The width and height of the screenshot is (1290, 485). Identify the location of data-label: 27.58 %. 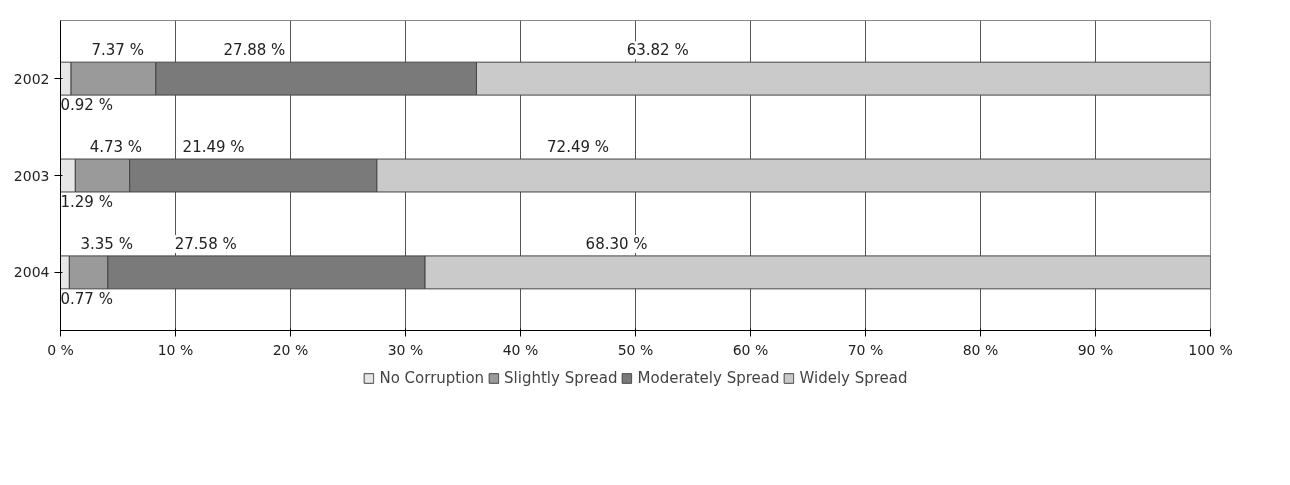
(205, 244).